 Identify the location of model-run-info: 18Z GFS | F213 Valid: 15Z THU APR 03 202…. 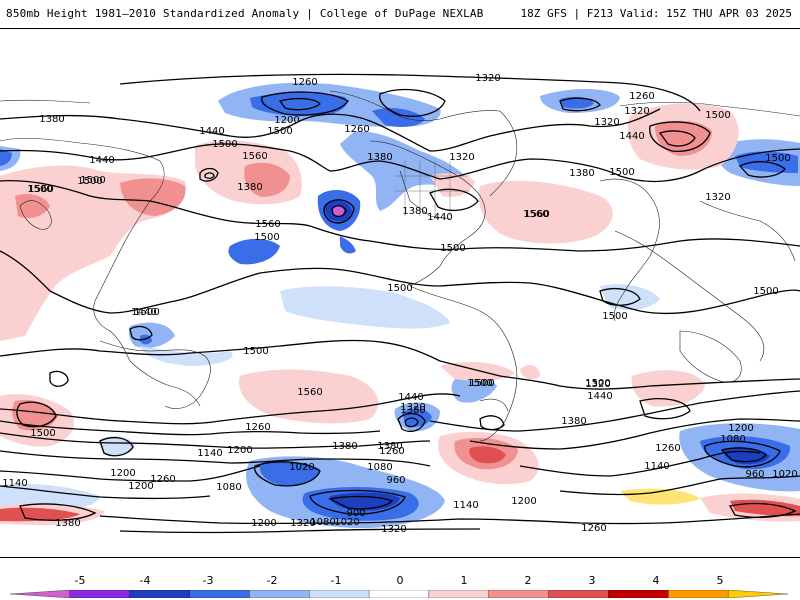
(656, 13).